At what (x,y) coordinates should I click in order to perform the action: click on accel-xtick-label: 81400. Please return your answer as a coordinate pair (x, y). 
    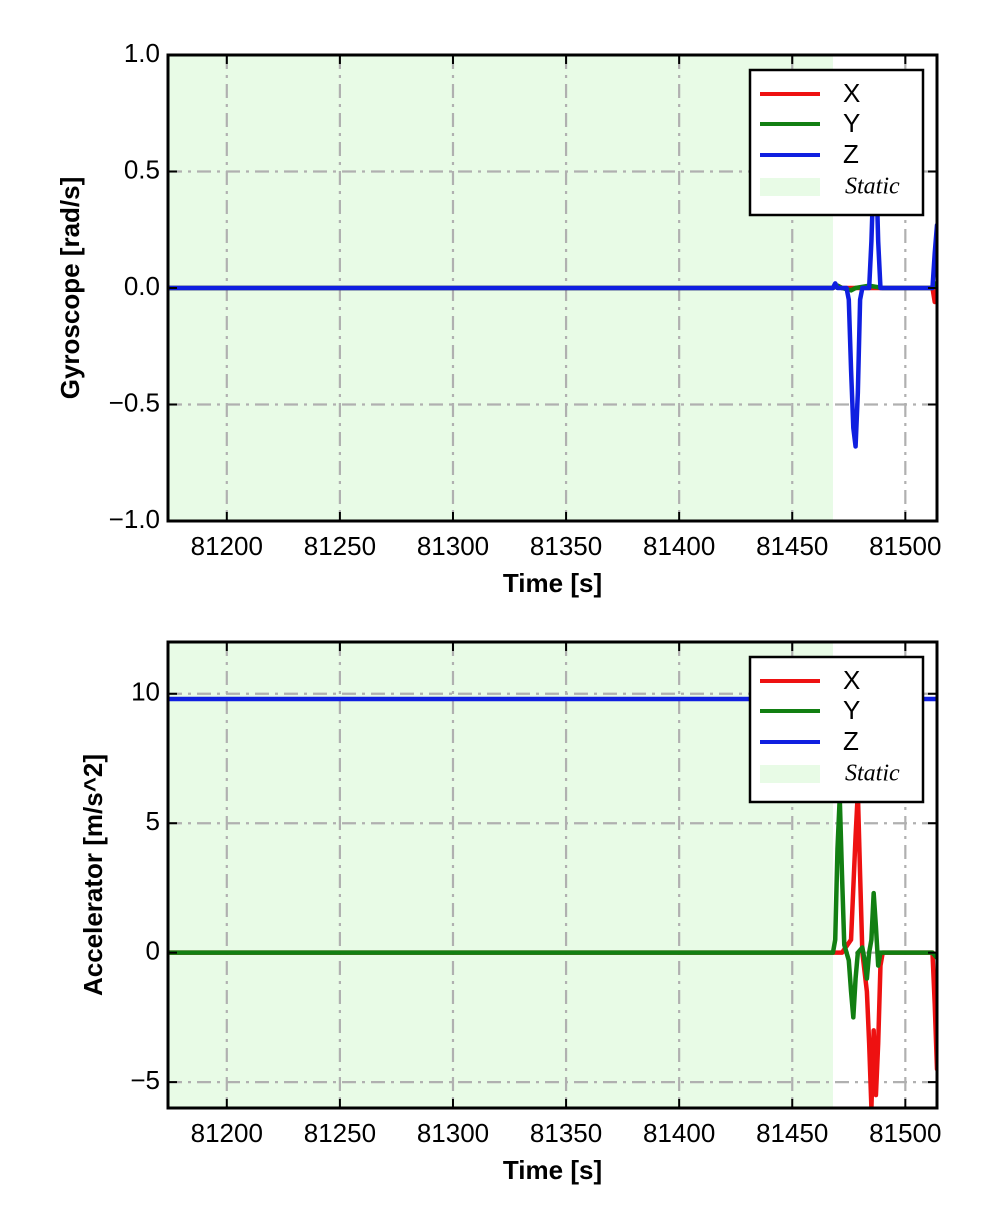
    Looking at the image, I should click on (679, 1133).